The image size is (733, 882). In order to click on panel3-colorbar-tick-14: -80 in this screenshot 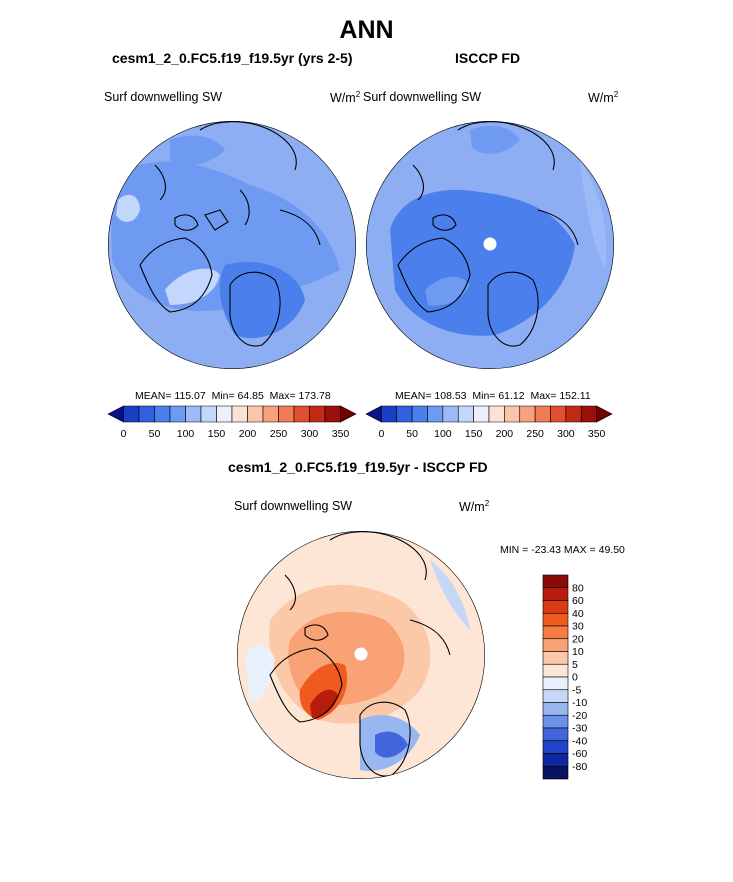, I will do `click(579, 767)`.